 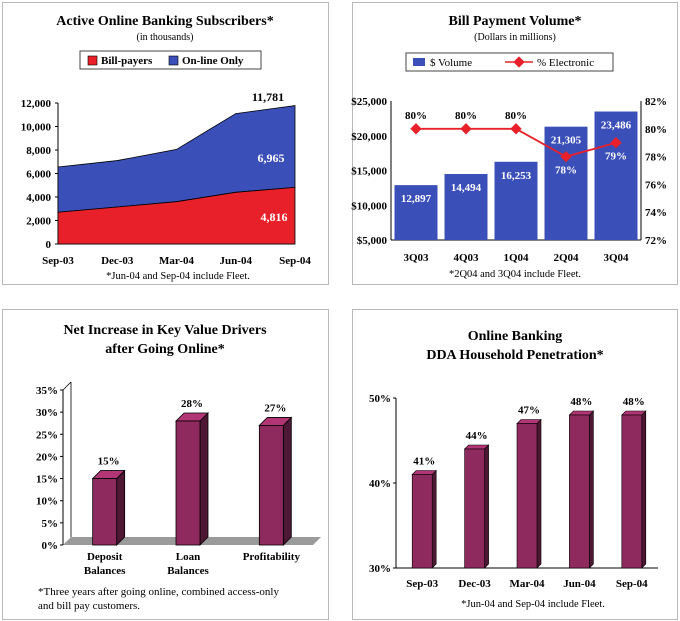 What do you see at coordinates (419, 62) in the screenshot?
I see `legend-swatch-volume` at bounding box center [419, 62].